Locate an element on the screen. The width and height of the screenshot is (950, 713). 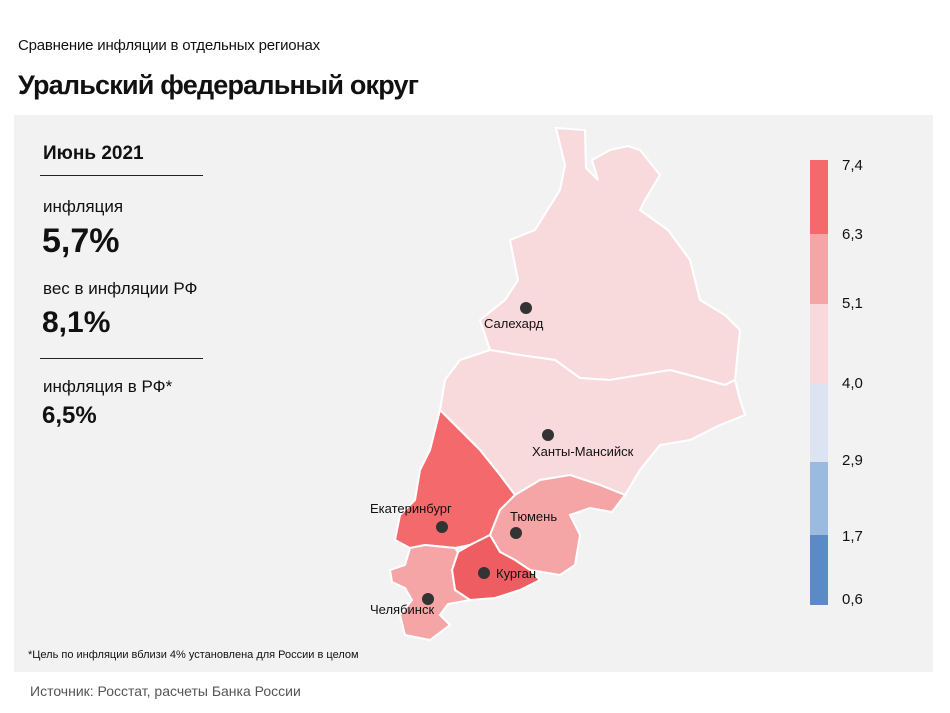
city-marker-salekhard is located at coordinates (526, 308).